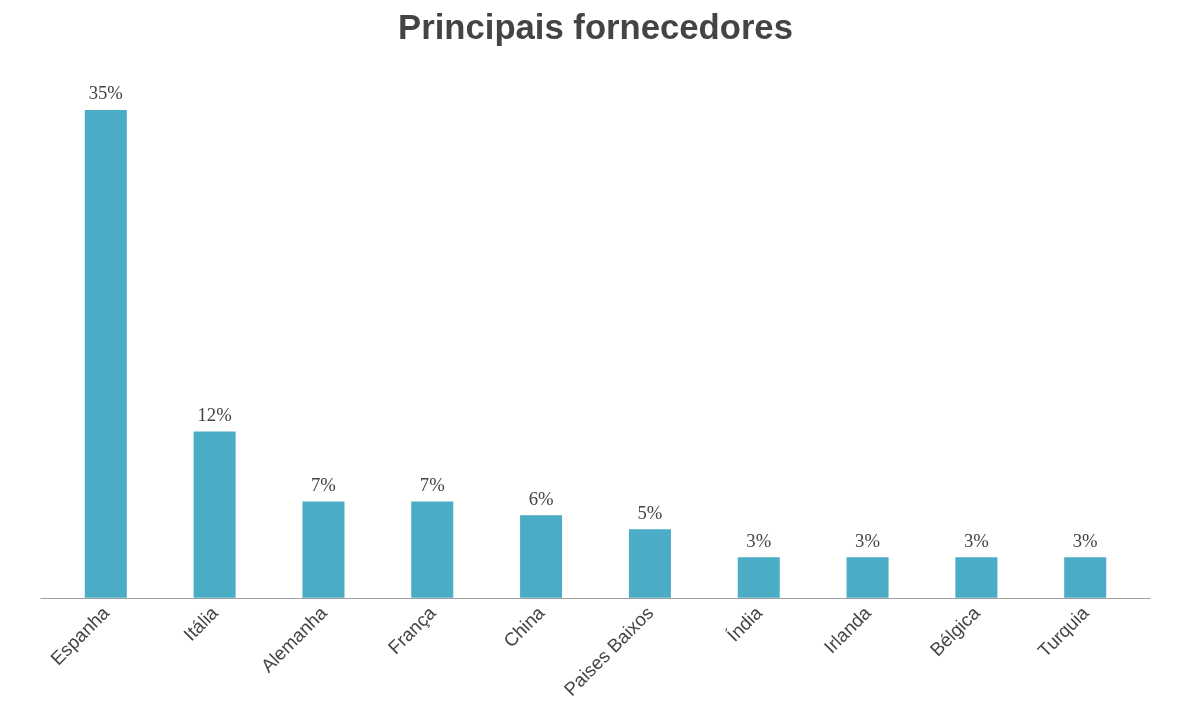  I want to click on data-label: 35%, so click(105, 93).